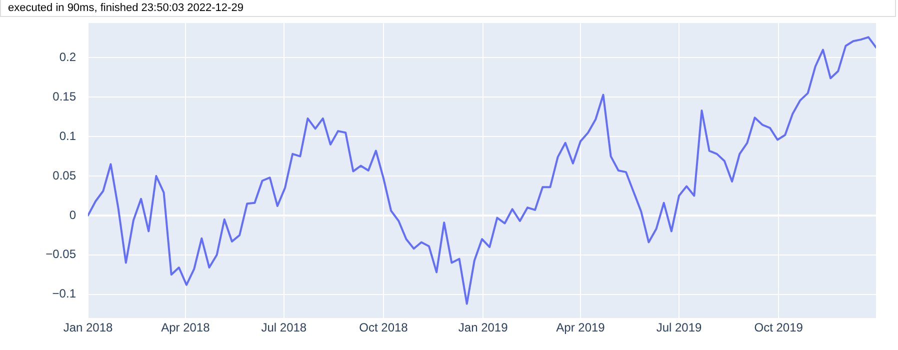  I want to click on y-tick-label: 0.1, so click(67, 135).